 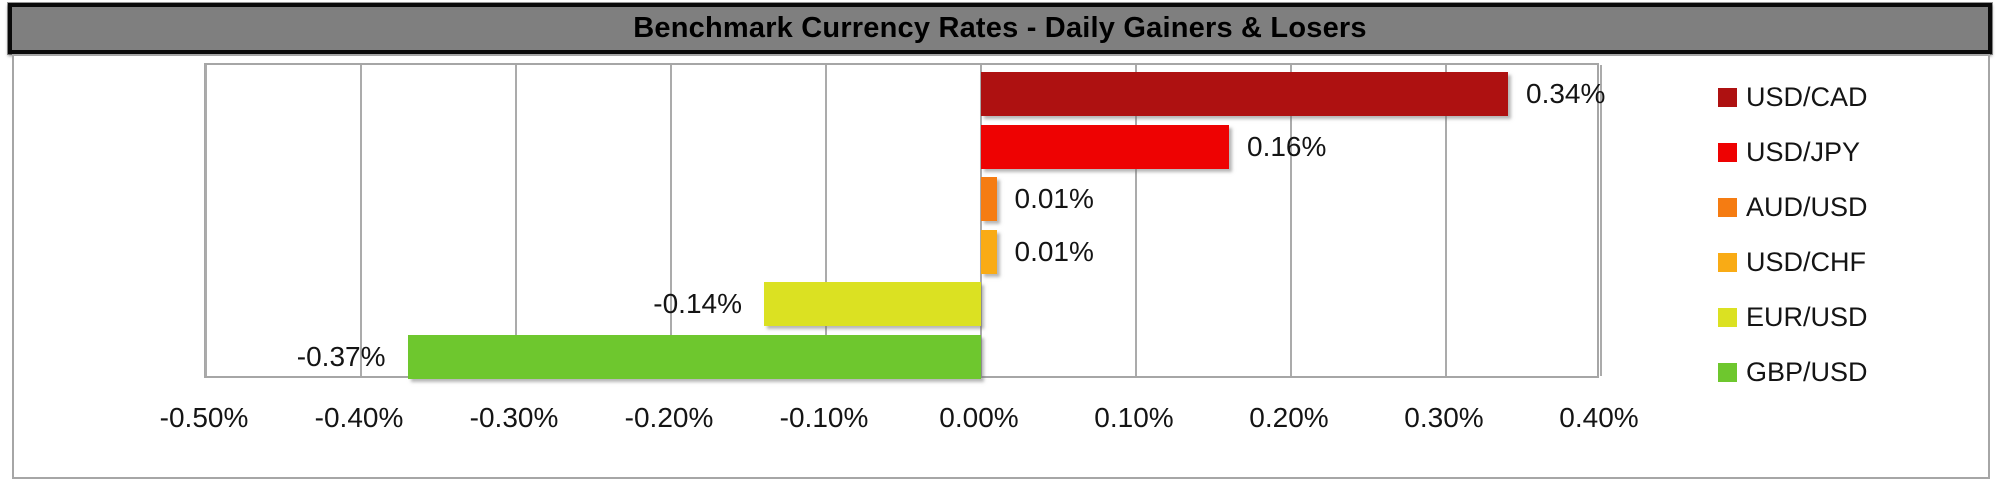 What do you see at coordinates (359, 417) in the screenshot?
I see `x-tick-label: -0.40%` at bounding box center [359, 417].